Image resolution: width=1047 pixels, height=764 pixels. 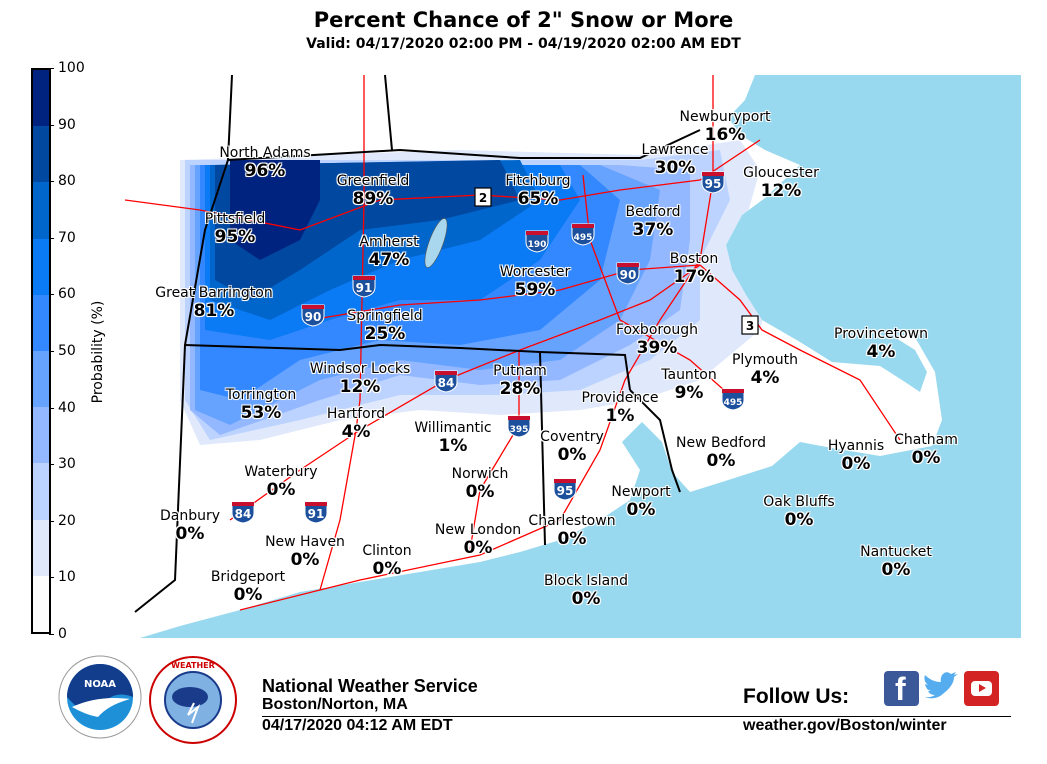 What do you see at coordinates (940, 688) in the screenshot?
I see `twitter-icon` at bounding box center [940, 688].